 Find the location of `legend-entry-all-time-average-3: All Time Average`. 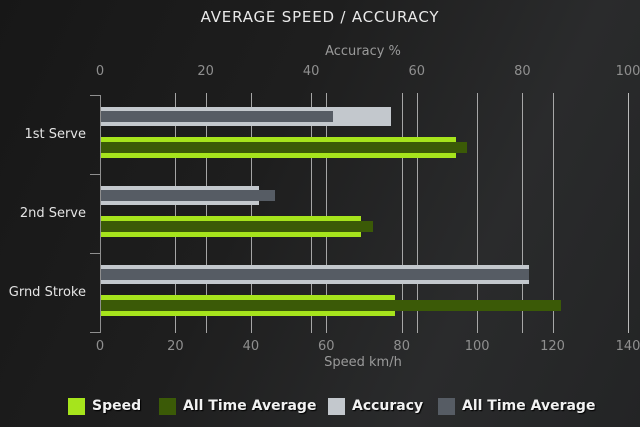

legend-entry-all-time-average-3: All Time Average is located at coordinates (516, 406).